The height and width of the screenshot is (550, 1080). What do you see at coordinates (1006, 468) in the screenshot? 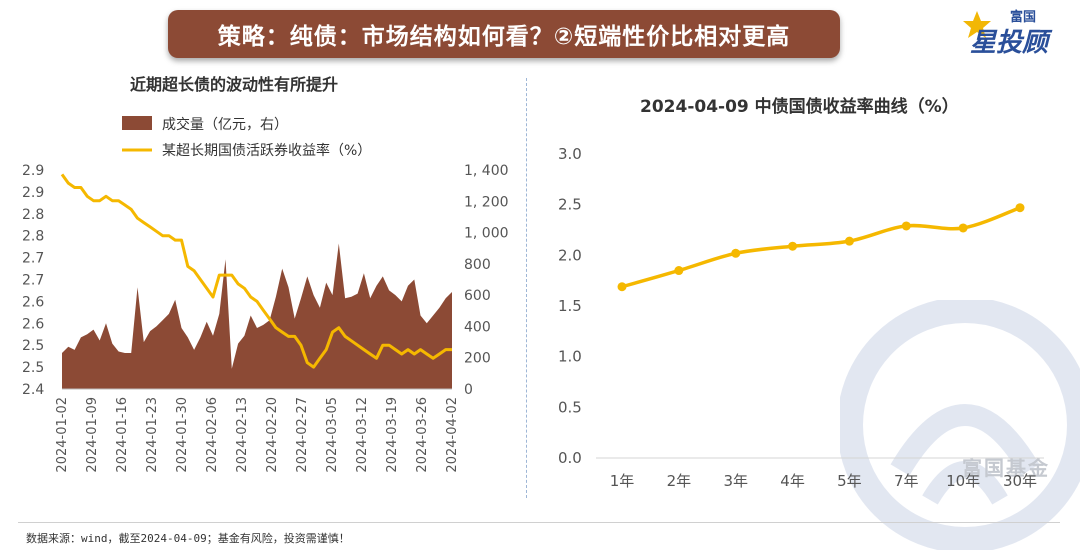
I see `watermark-text: 富国基金` at bounding box center [1006, 468].